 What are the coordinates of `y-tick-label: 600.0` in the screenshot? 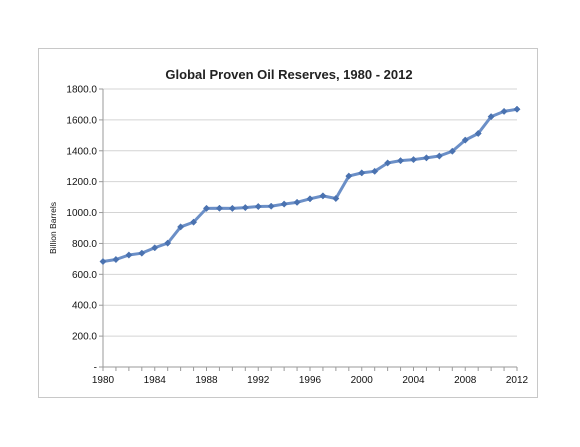 It's located at (84, 275).